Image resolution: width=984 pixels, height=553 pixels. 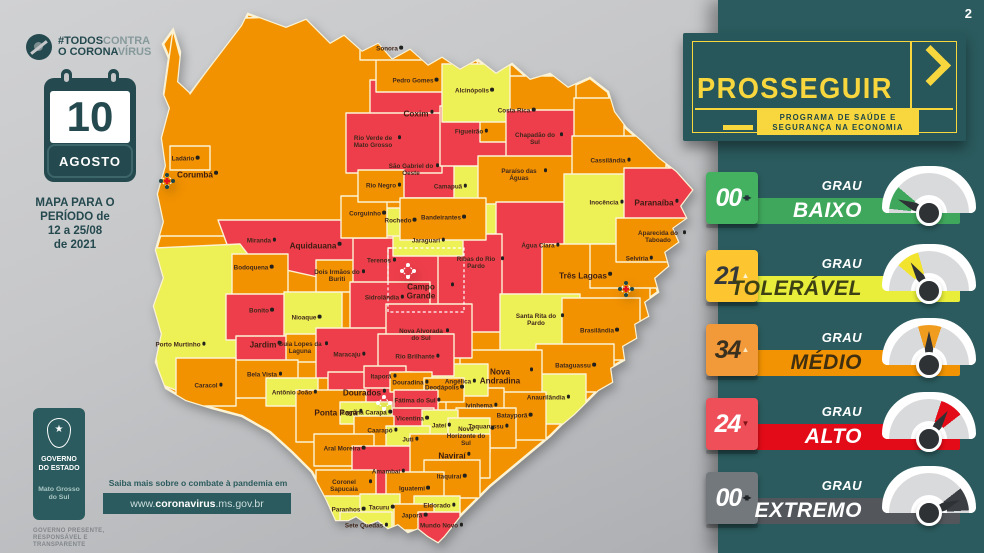 What do you see at coordinates (826, 362) in the screenshot?
I see `risk-label: MÉDIO` at bounding box center [826, 362].